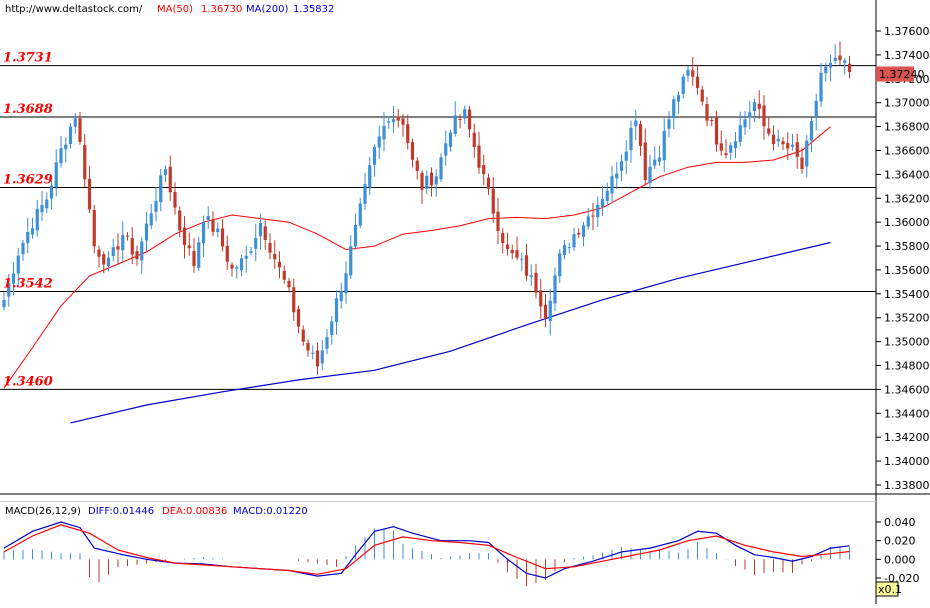 The height and width of the screenshot is (608, 930). Describe the element at coordinates (907, 246) in the screenshot. I see `price-tick-label: 1.35800` at that location.